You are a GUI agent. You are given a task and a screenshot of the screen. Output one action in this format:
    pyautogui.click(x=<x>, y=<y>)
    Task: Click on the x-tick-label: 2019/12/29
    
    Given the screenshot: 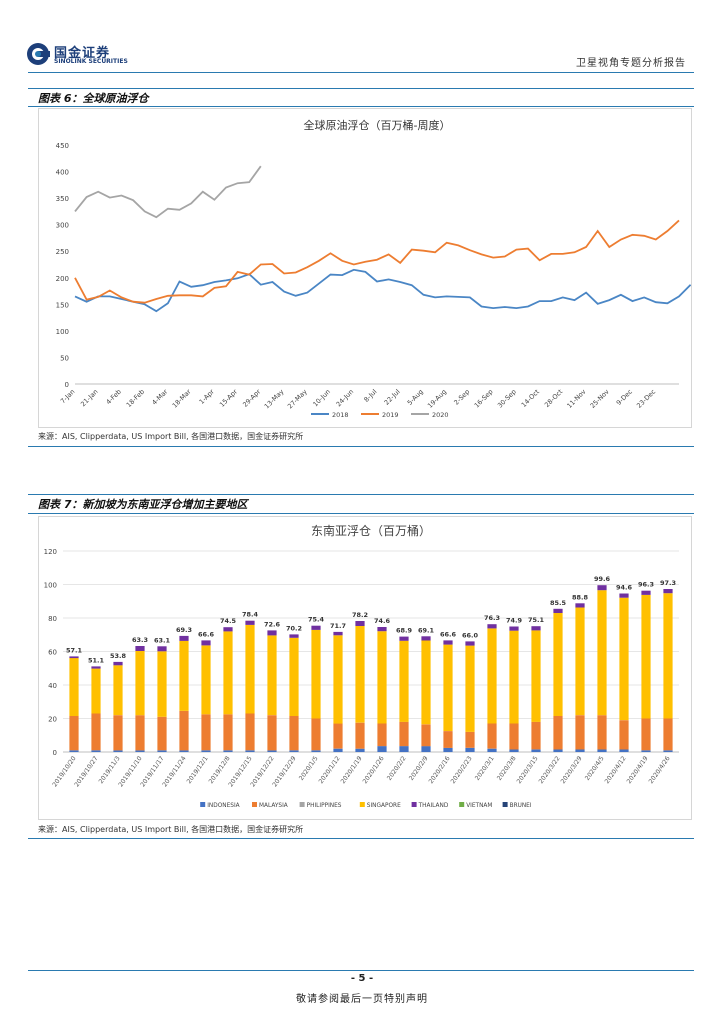 What is the action you would take?
    pyautogui.click(x=284, y=771)
    